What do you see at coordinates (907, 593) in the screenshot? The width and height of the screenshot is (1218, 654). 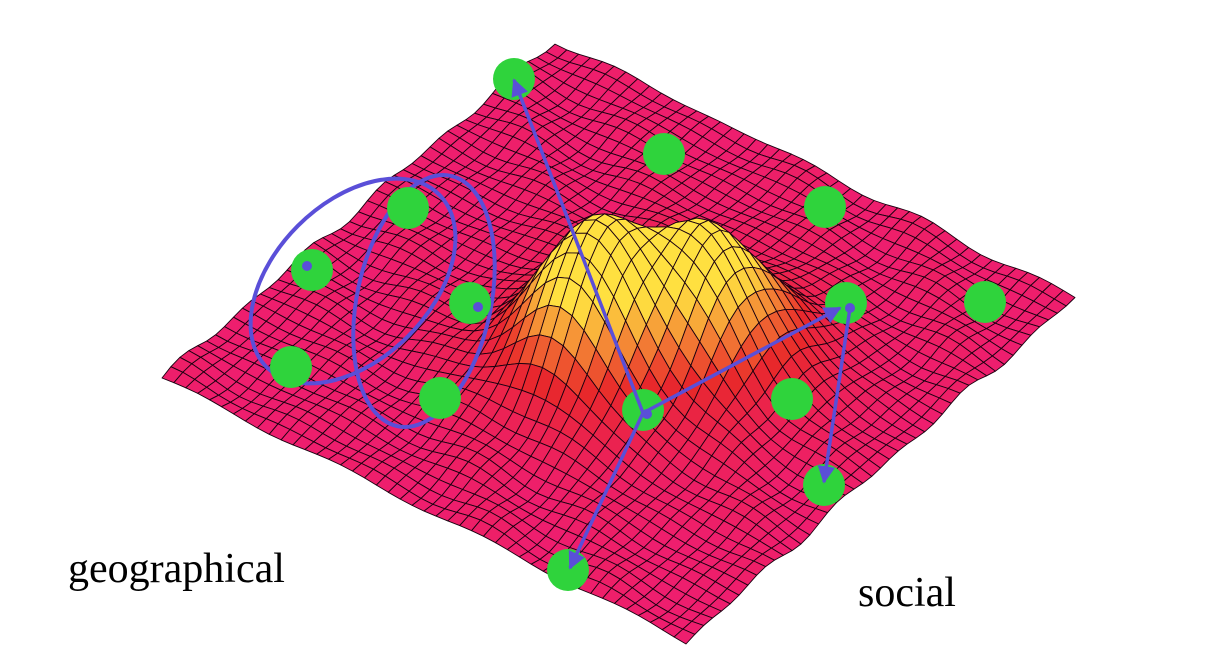 I see `social-axis-label: social` at bounding box center [907, 593].